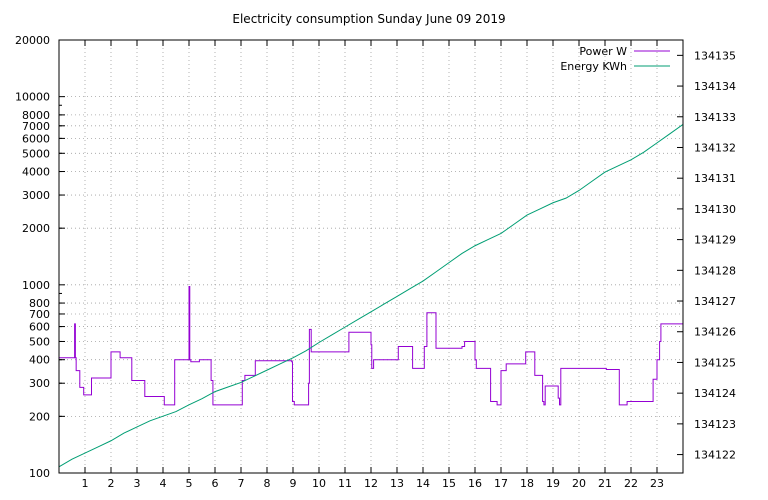 The image size is (768, 500). I want to click on y-right-tick-label: 134126, so click(715, 332).